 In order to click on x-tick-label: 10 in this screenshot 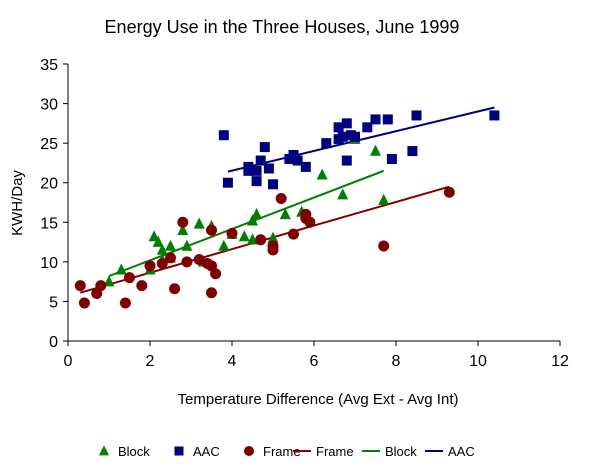, I will do `click(478, 361)`.